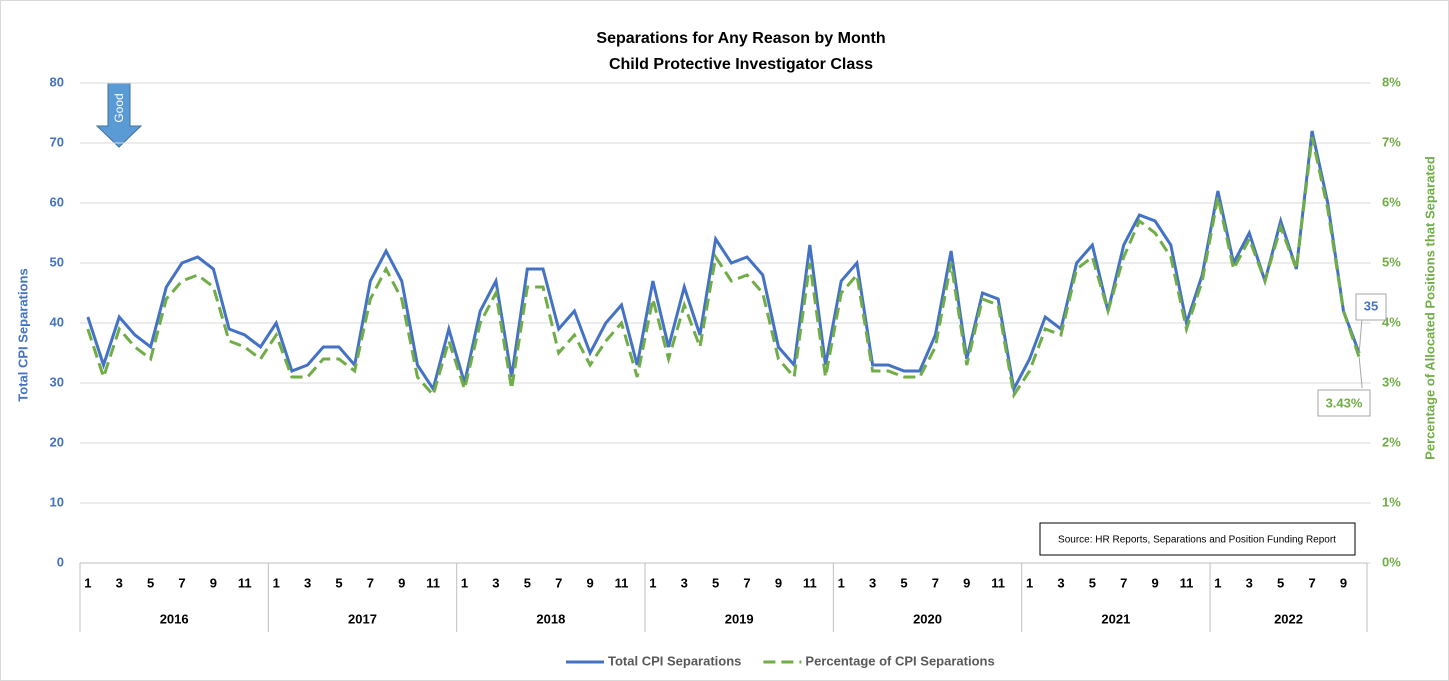 Image resolution: width=1449 pixels, height=681 pixels. What do you see at coordinates (739, 618) in the screenshot?
I see `year-label: 2019` at bounding box center [739, 618].